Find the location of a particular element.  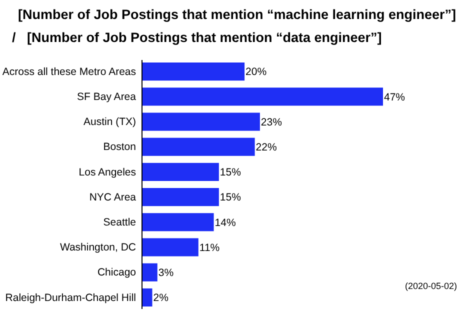

data-label: 11% is located at coordinates (209, 248).